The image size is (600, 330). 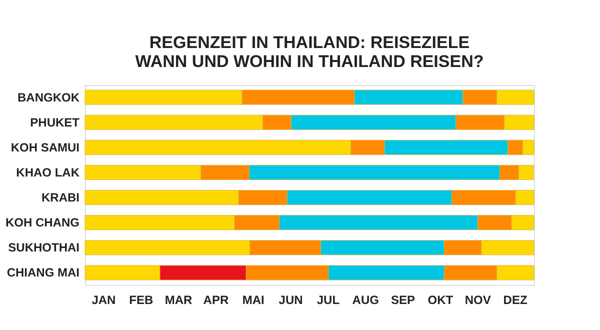 What do you see at coordinates (44, 247) in the screenshot?
I see `y-tick-label: SUKHOTHAI` at bounding box center [44, 247].